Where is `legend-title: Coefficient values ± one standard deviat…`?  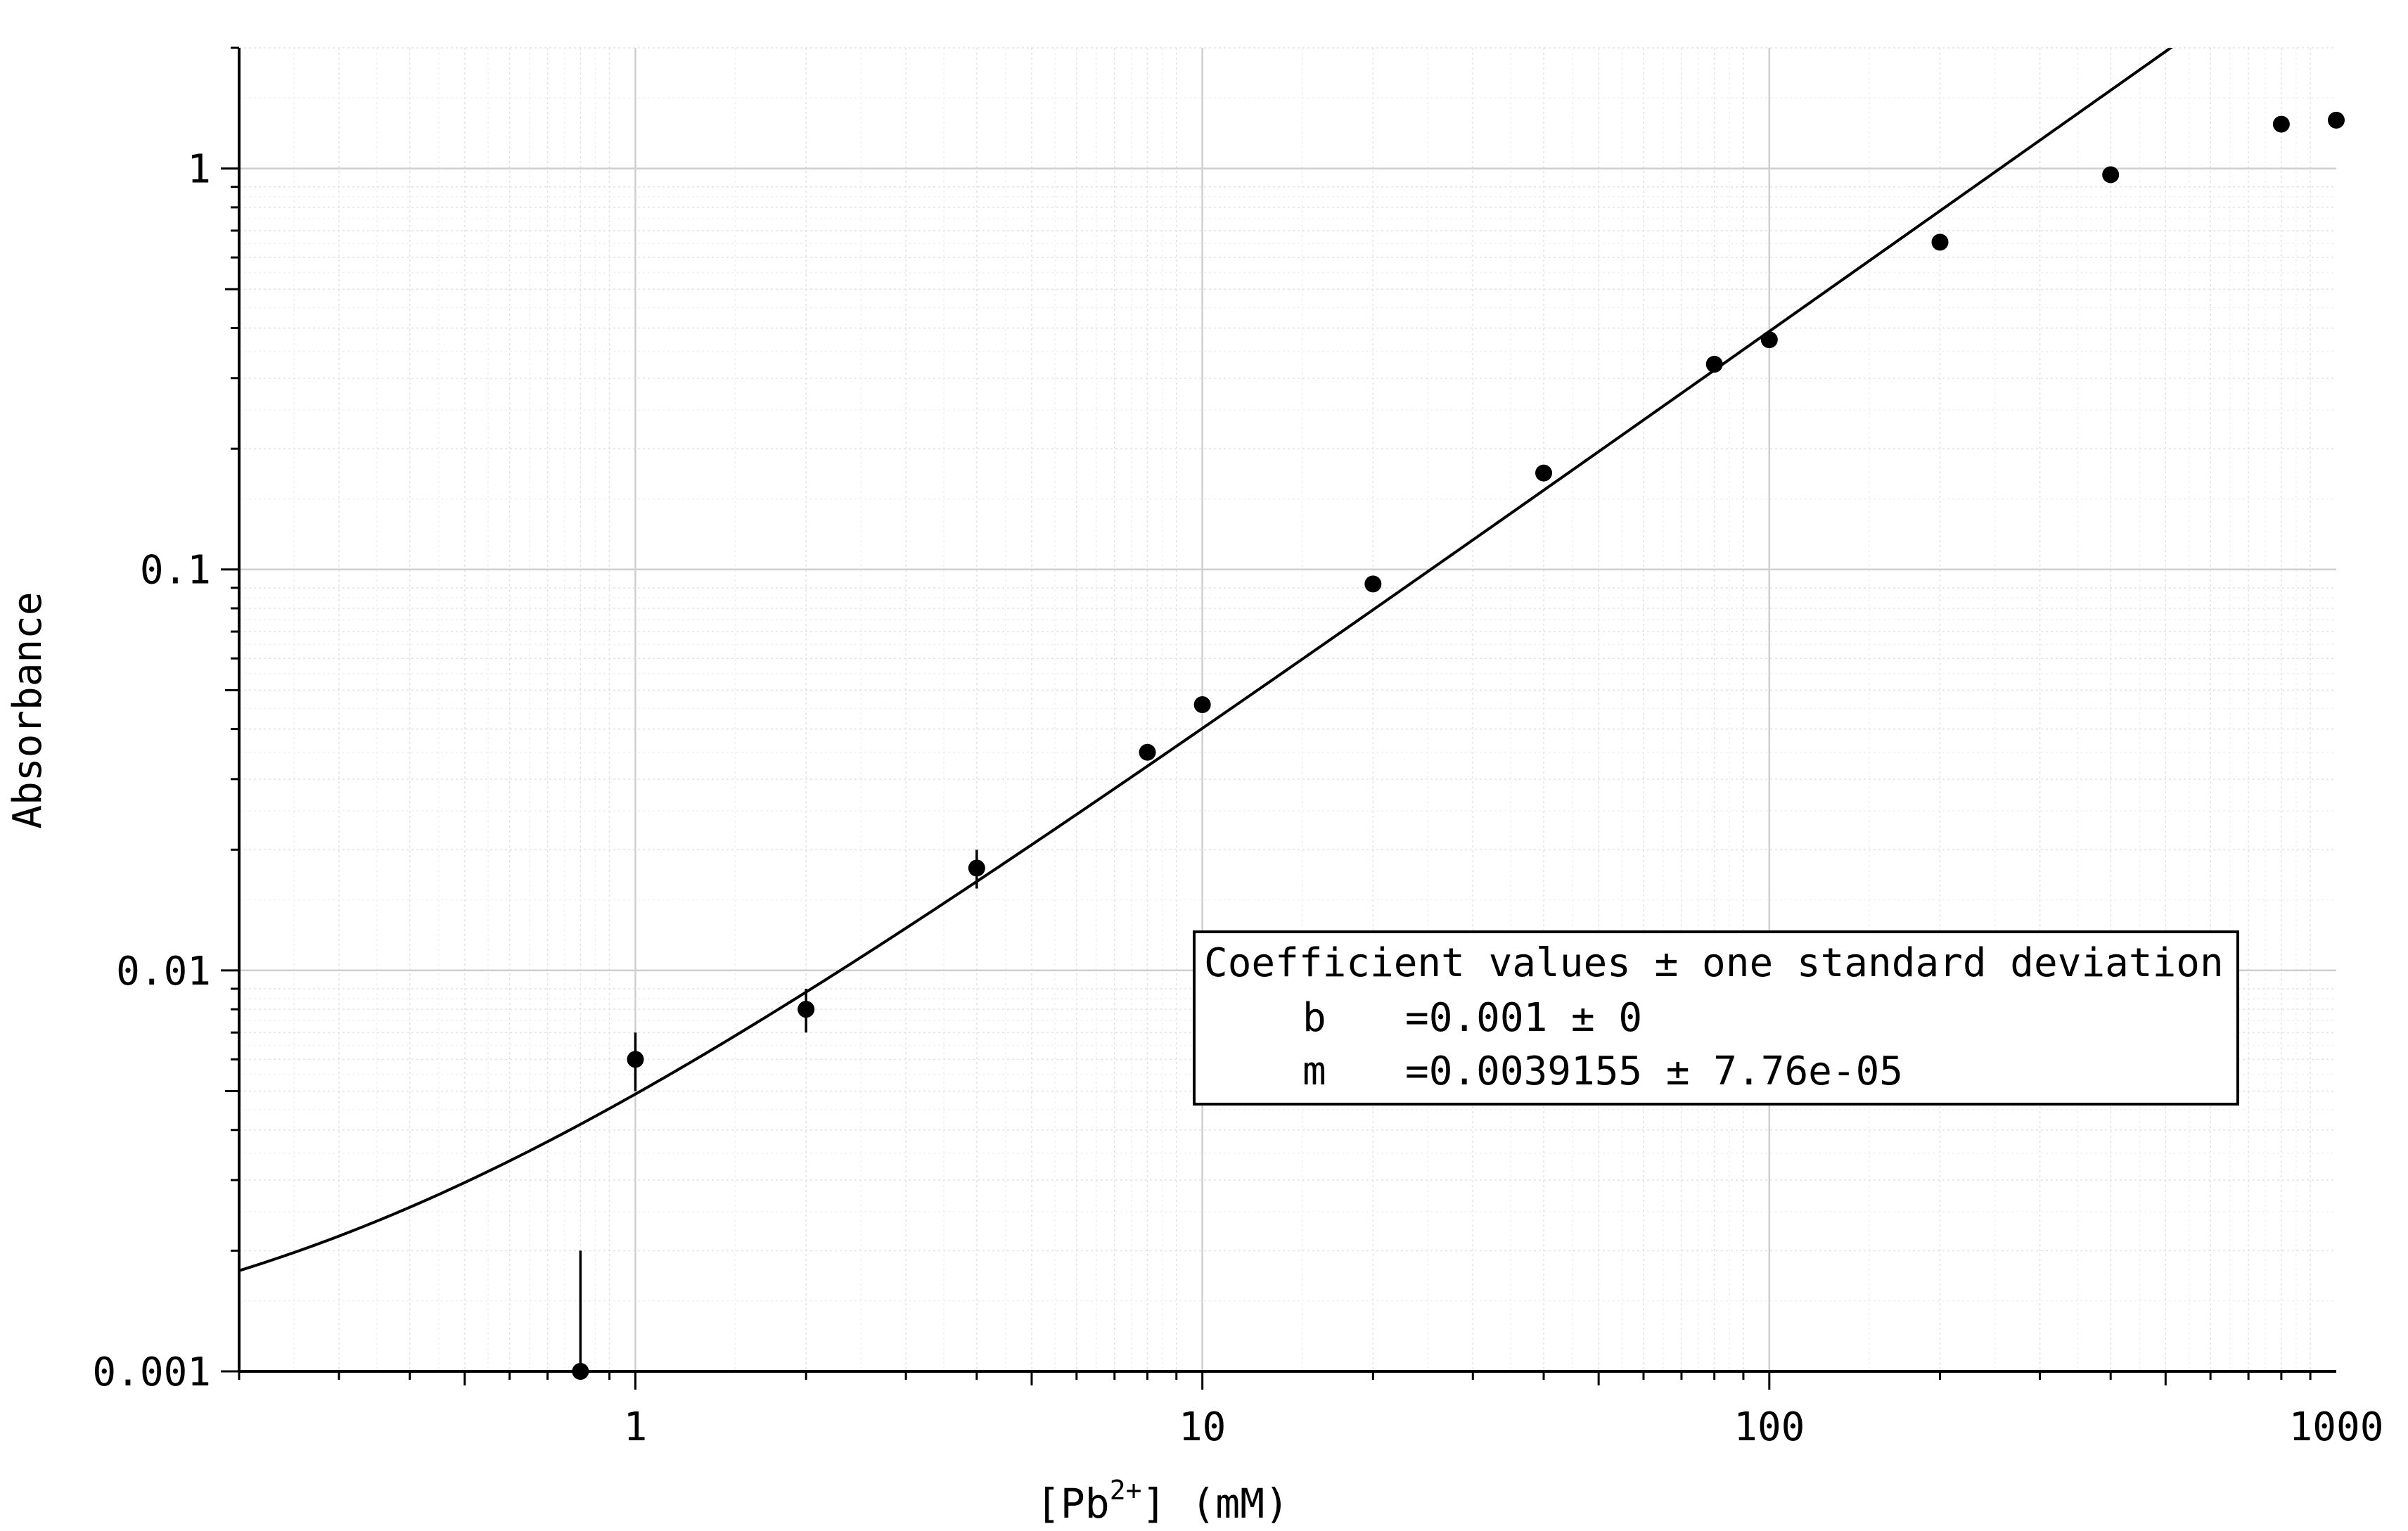
legend-title: Coefficient values ± one standard deviat… is located at coordinates (1714, 963).